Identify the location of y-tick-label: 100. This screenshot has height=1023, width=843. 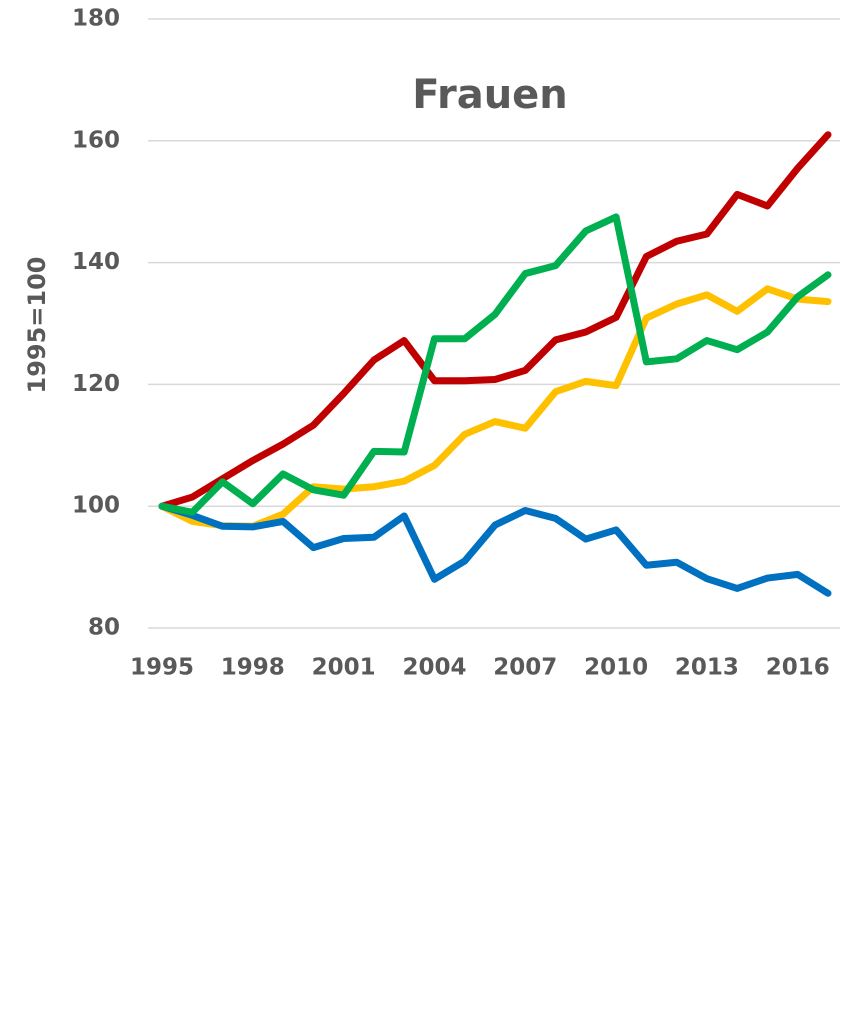
(96, 506).